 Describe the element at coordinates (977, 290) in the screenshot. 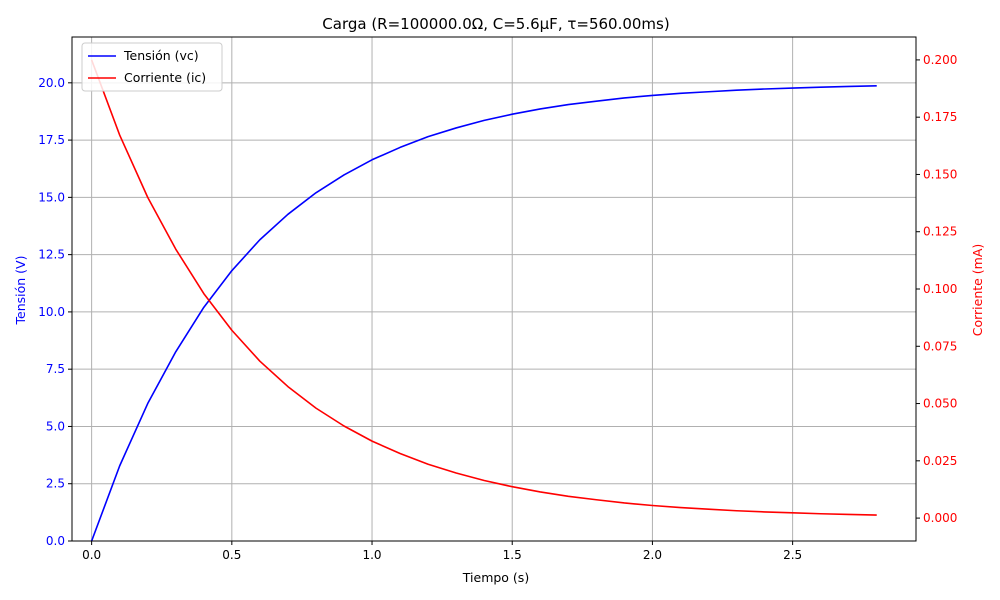

I see `y-right-axis-label: Corriente (mA)` at that location.